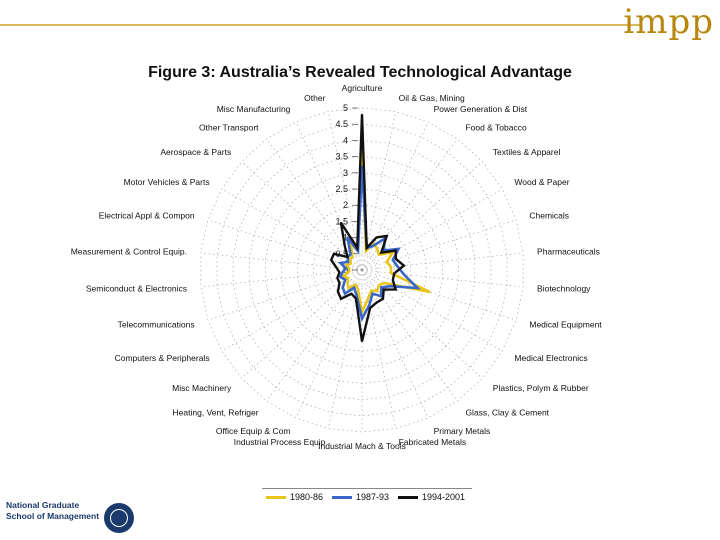  What do you see at coordinates (345, 108) in the screenshot?
I see `tick-label: 5` at bounding box center [345, 108].